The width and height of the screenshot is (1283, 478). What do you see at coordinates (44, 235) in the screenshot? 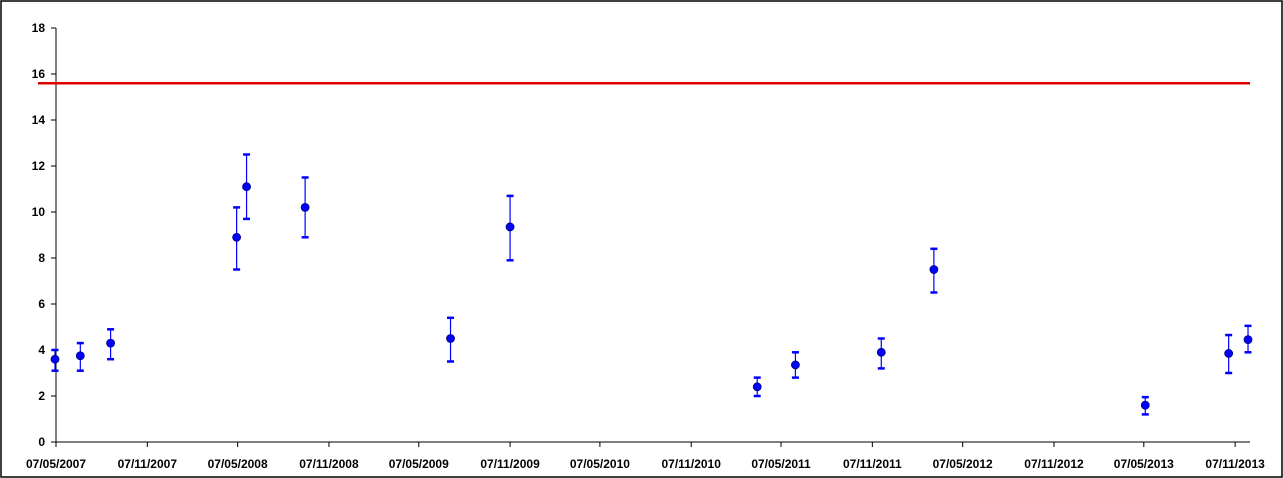
I see `y-axis-ticks: 0 2 4 6 8 10 12 14 16 18` at bounding box center [44, 235].